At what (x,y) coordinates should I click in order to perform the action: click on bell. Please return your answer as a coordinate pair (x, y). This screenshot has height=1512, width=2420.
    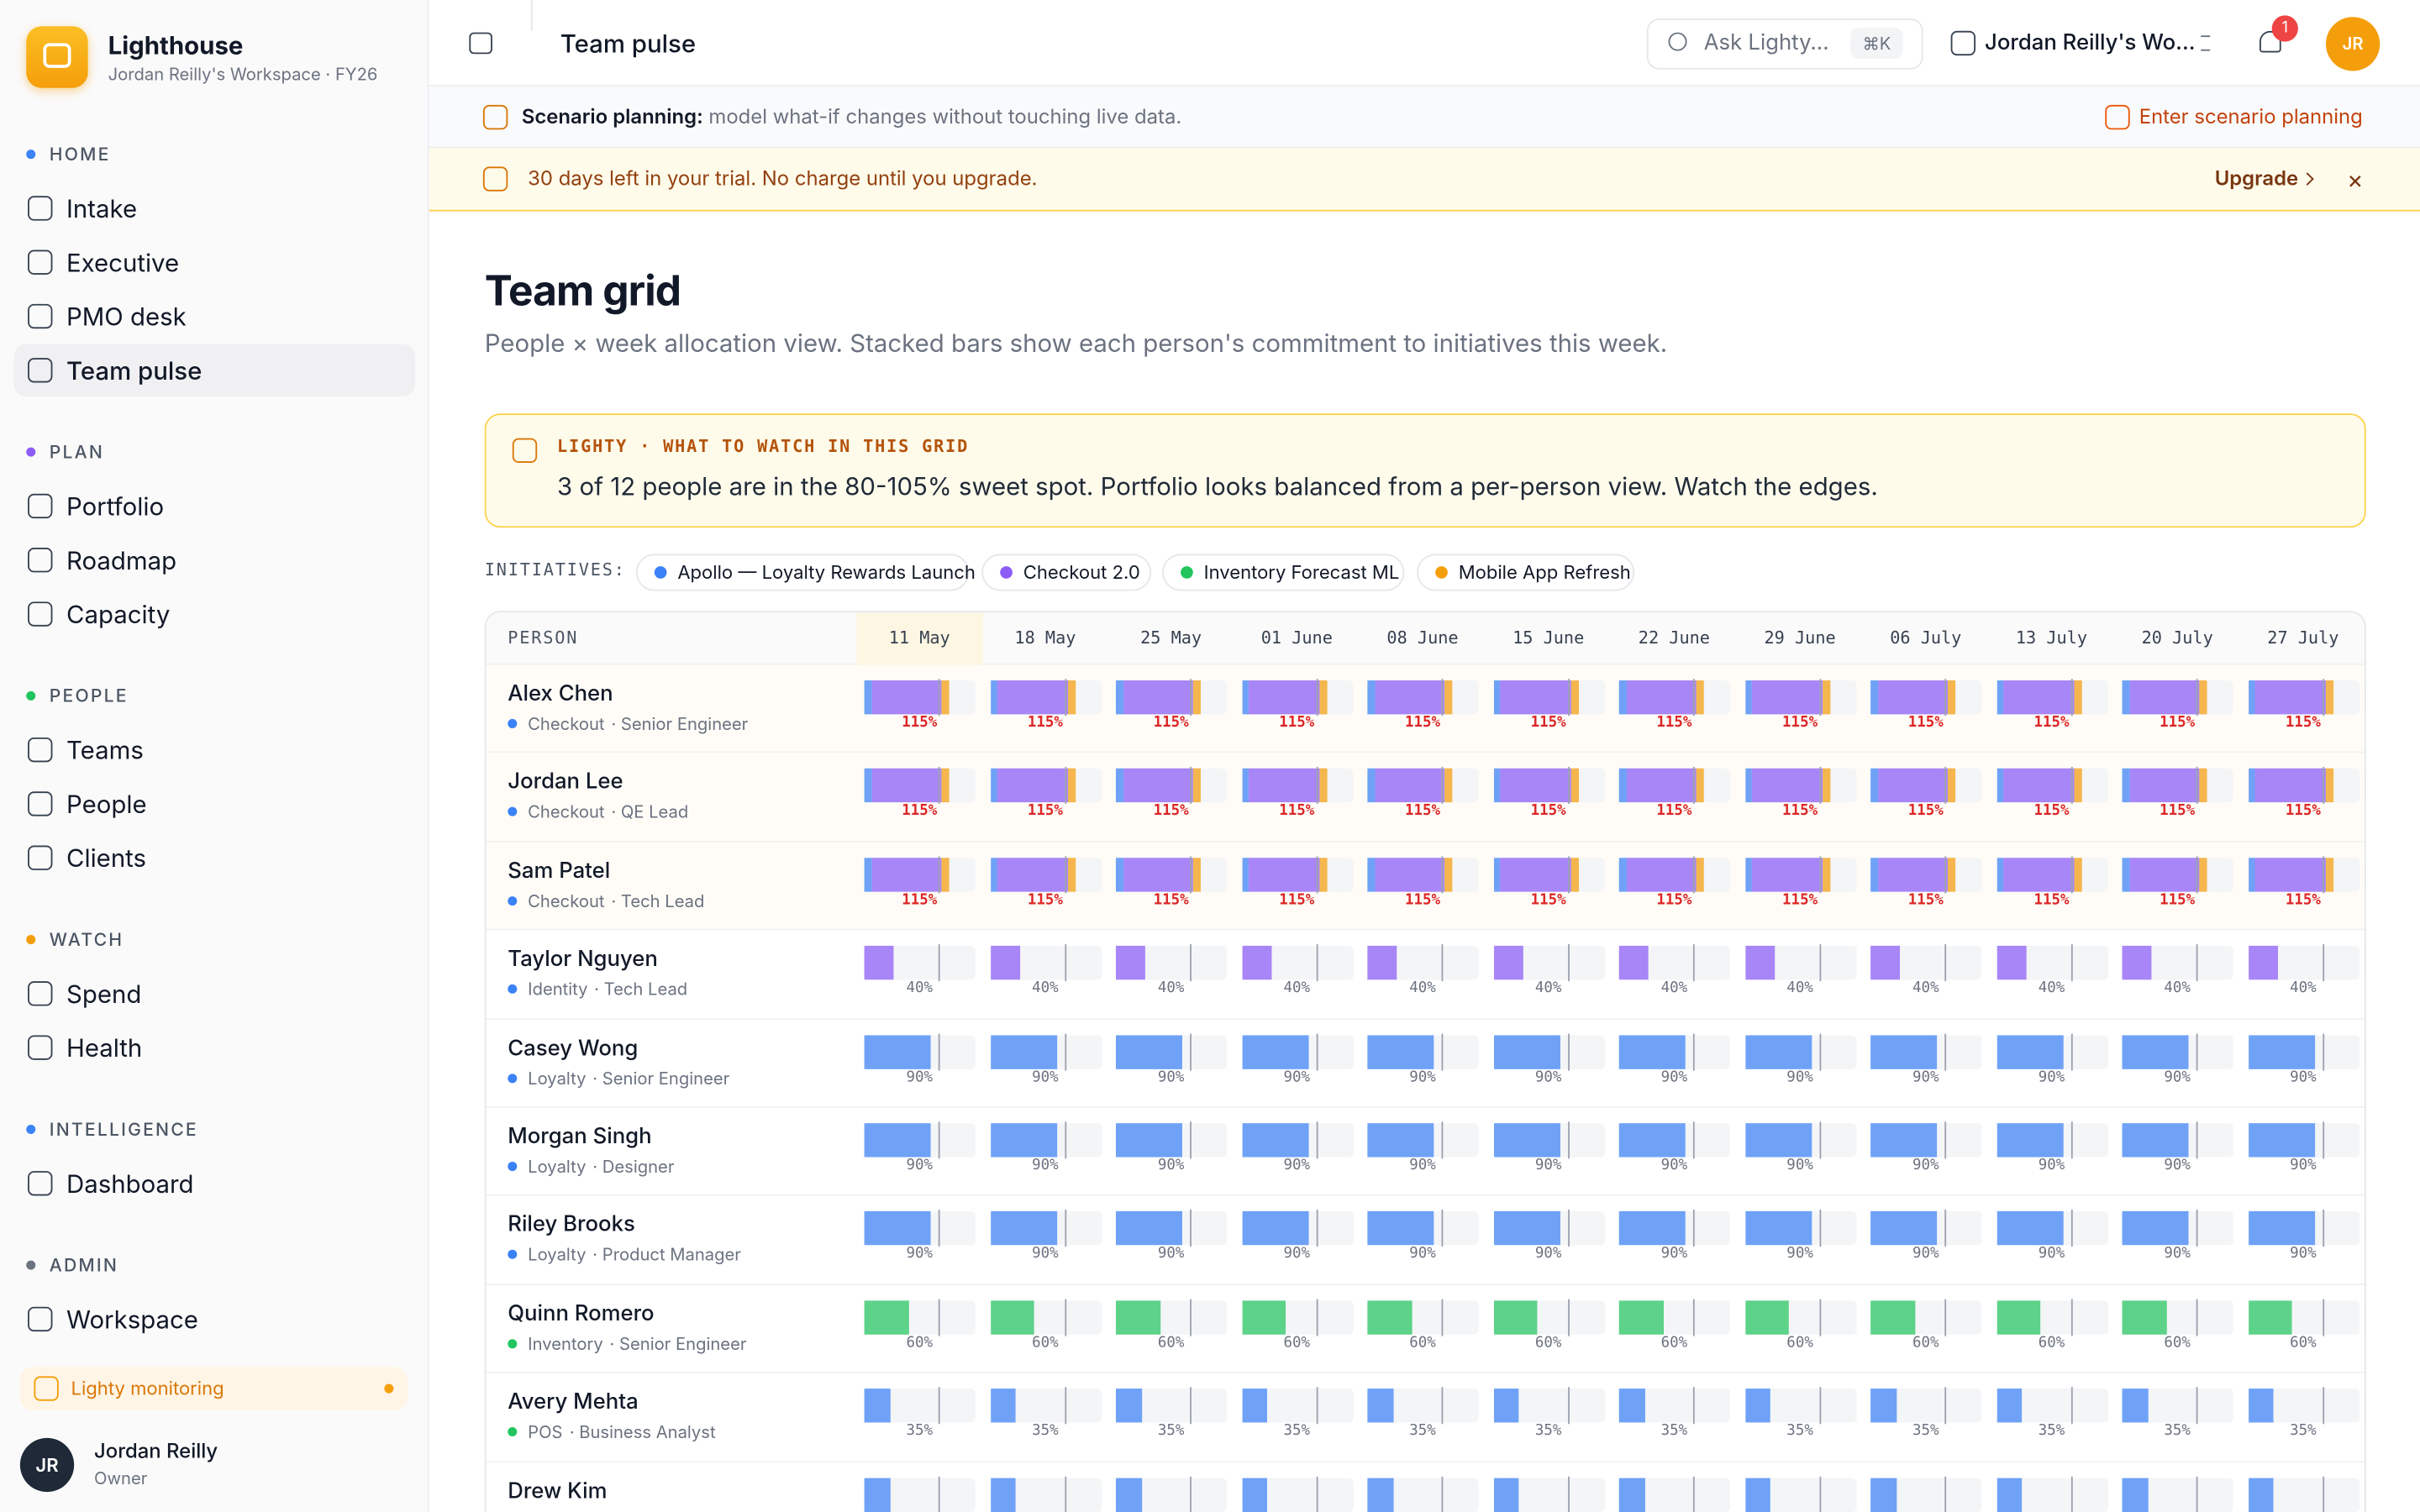
    Looking at the image, I should click on (2270, 41).